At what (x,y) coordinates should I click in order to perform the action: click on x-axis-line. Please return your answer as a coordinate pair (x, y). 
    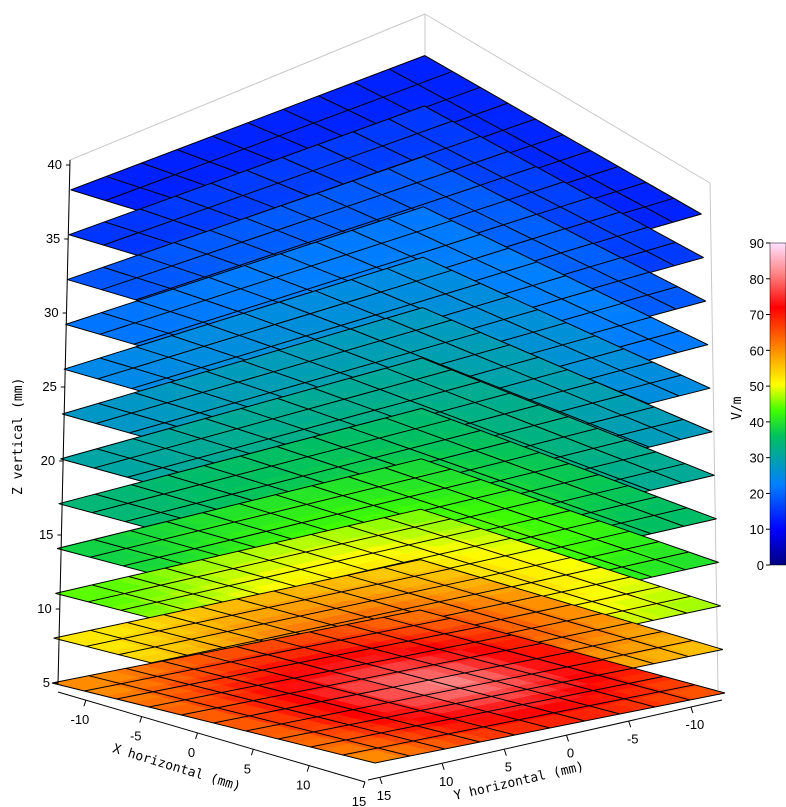
    Looking at the image, I should click on (211, 737).